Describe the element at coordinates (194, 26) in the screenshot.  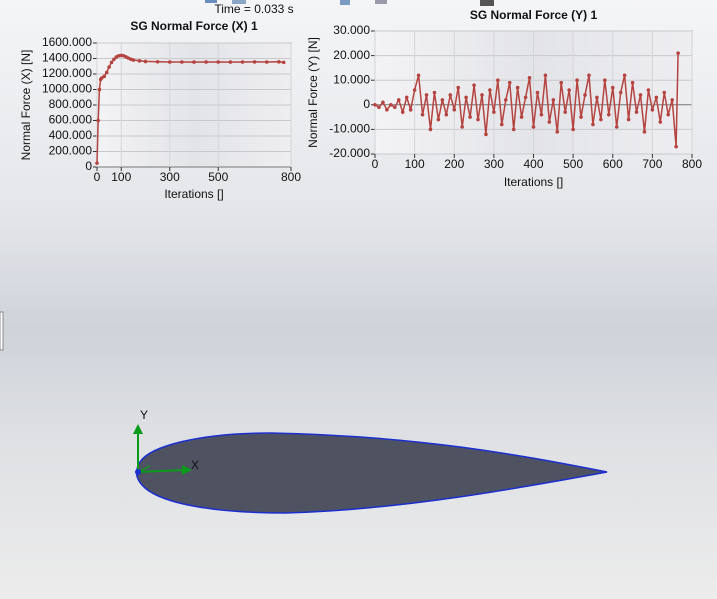
I see `chart-title: SG Normal Force (X) 1` at that location.